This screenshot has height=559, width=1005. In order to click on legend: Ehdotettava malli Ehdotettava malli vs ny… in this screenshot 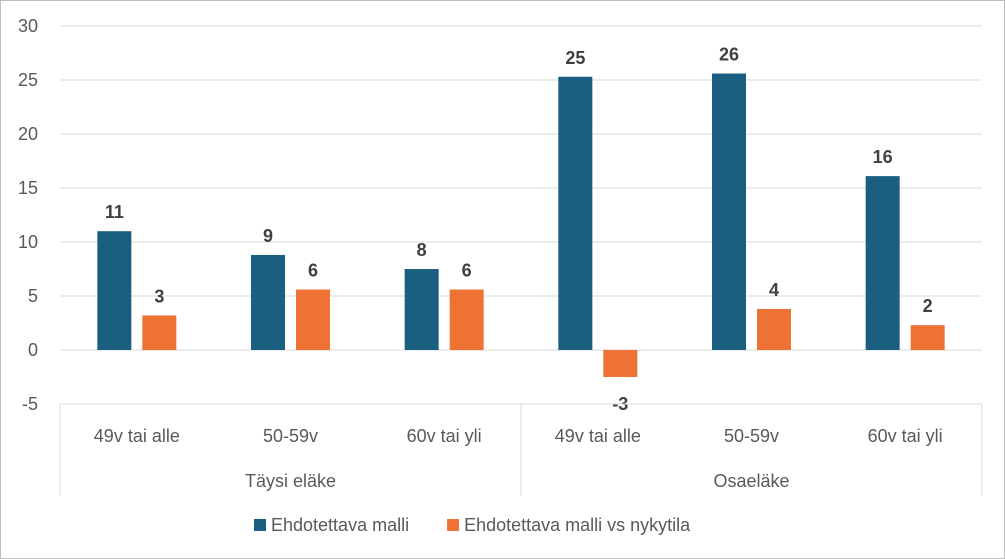, I will do `click(472, 525)`.